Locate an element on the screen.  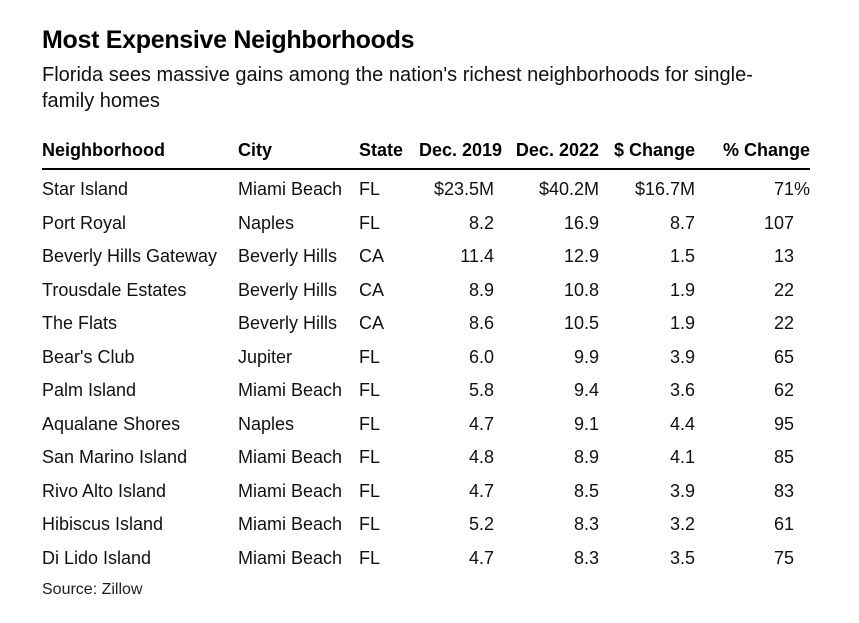
cell-neighborhood: San Marino Island is located at coordinates (115, 457).